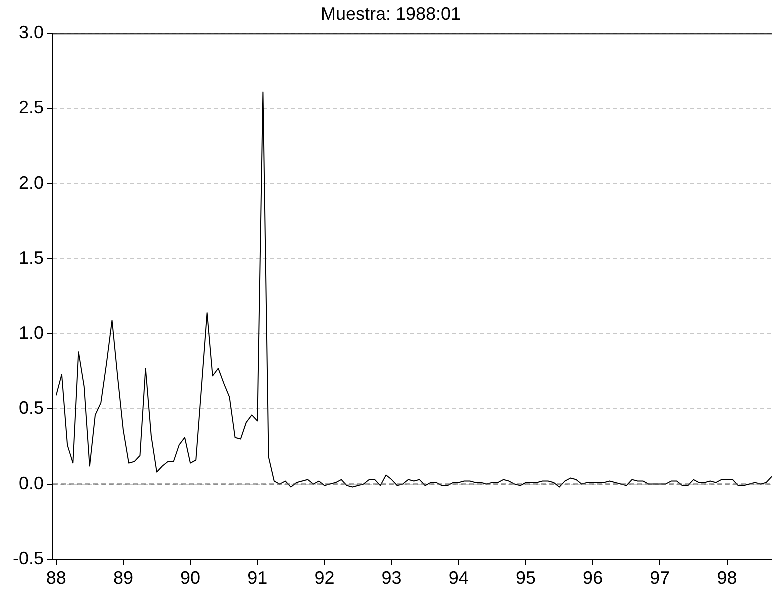 This screenshot has width=772, height=597. I want to click on y-tick-label: 1.5, so click(31, 258).